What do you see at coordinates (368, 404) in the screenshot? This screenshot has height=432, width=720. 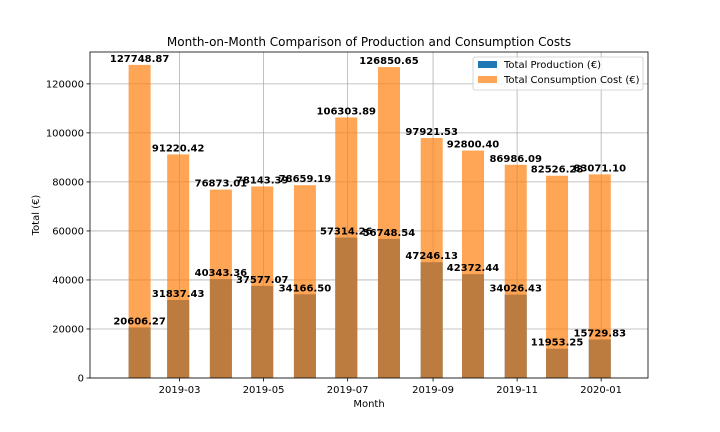 I see `x-axis-label: Month` at bounding box center [368, 404].